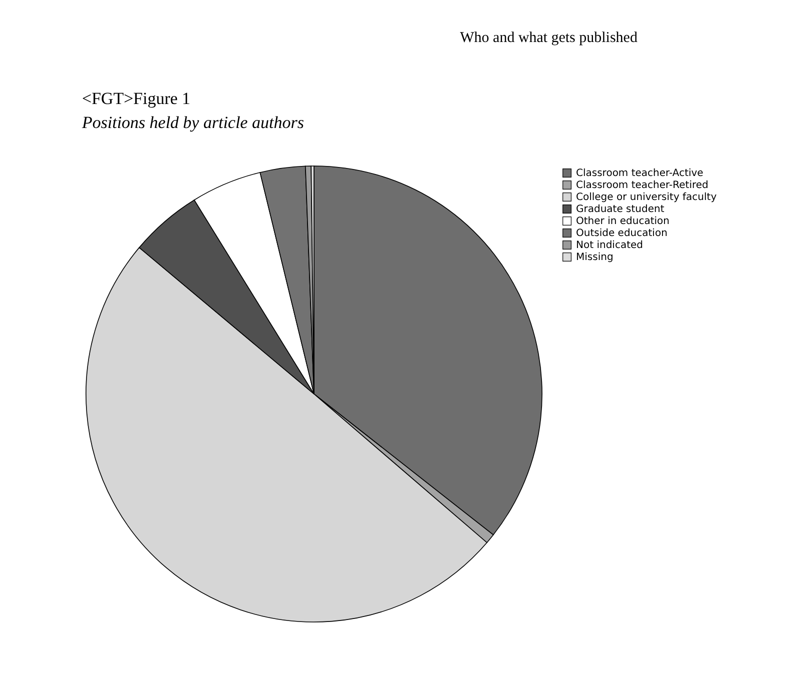  What do you see at coordinates (192, 122) in the screenshot?
I see `chart-subtitle: Positions held by article authors` at bounding box center [192, 122].